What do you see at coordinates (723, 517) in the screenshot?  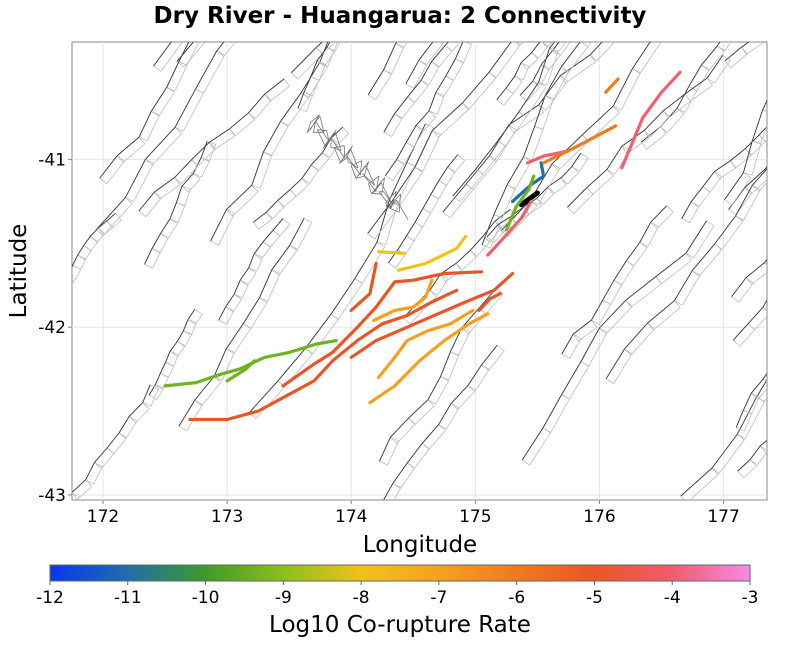 I see `x-tick-label: 177` at bounding box center [723, 517].